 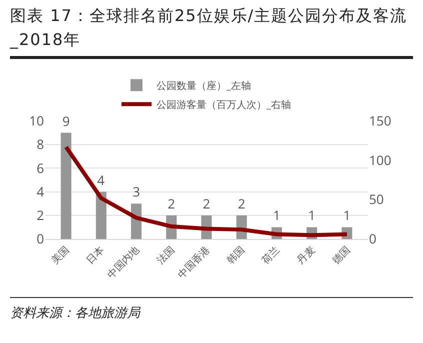 What do you see at coordinates (372, 239) in the screenshot?
I see `y2-tick-label: 0` at bounding box center [372, 239].